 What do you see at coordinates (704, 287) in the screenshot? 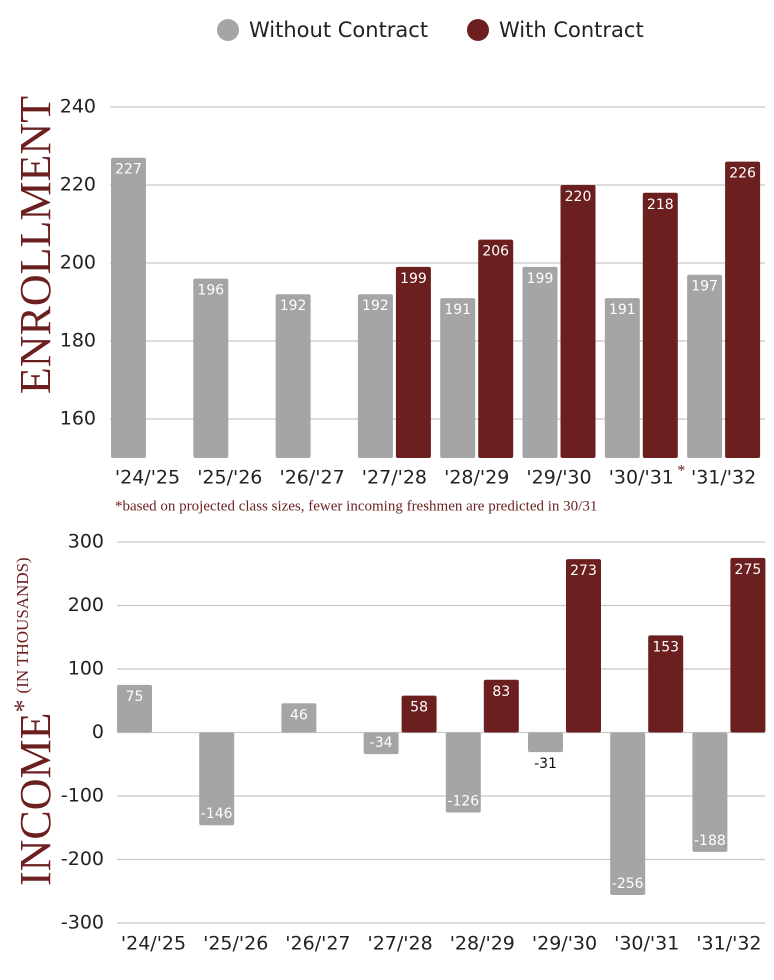
I see `value-label: 197` at bounding box center [704, 287].